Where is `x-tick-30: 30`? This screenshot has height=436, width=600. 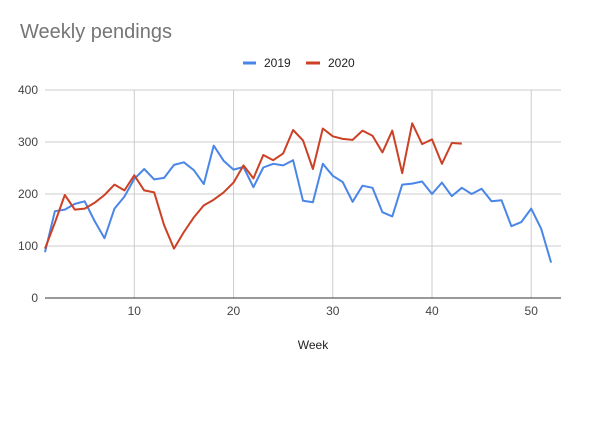 x-tick-30: 30 is located at coordinates (333, 311).